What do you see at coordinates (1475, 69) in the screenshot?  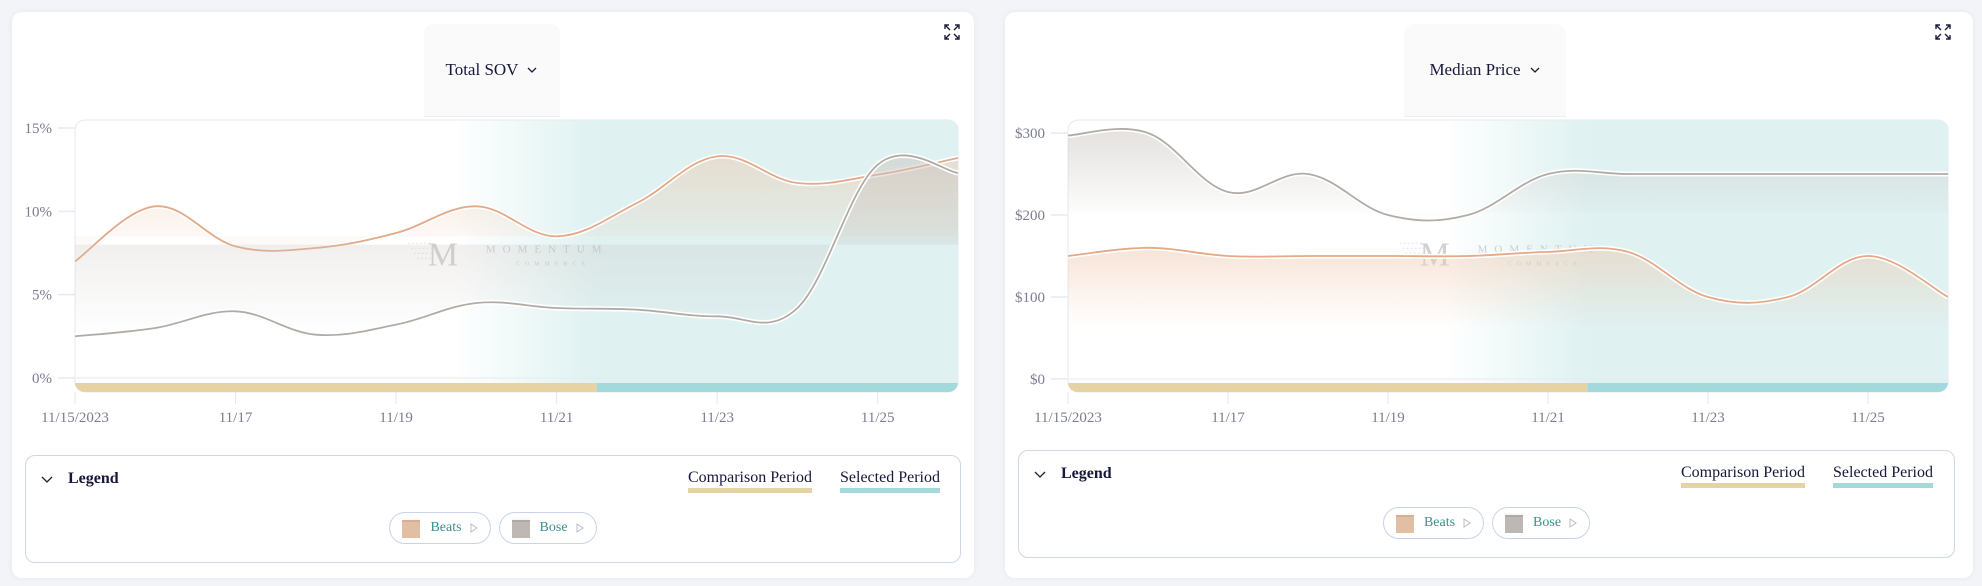 I see `metric-dropdown-label: Median Price` at bounding box center [1475, 69].